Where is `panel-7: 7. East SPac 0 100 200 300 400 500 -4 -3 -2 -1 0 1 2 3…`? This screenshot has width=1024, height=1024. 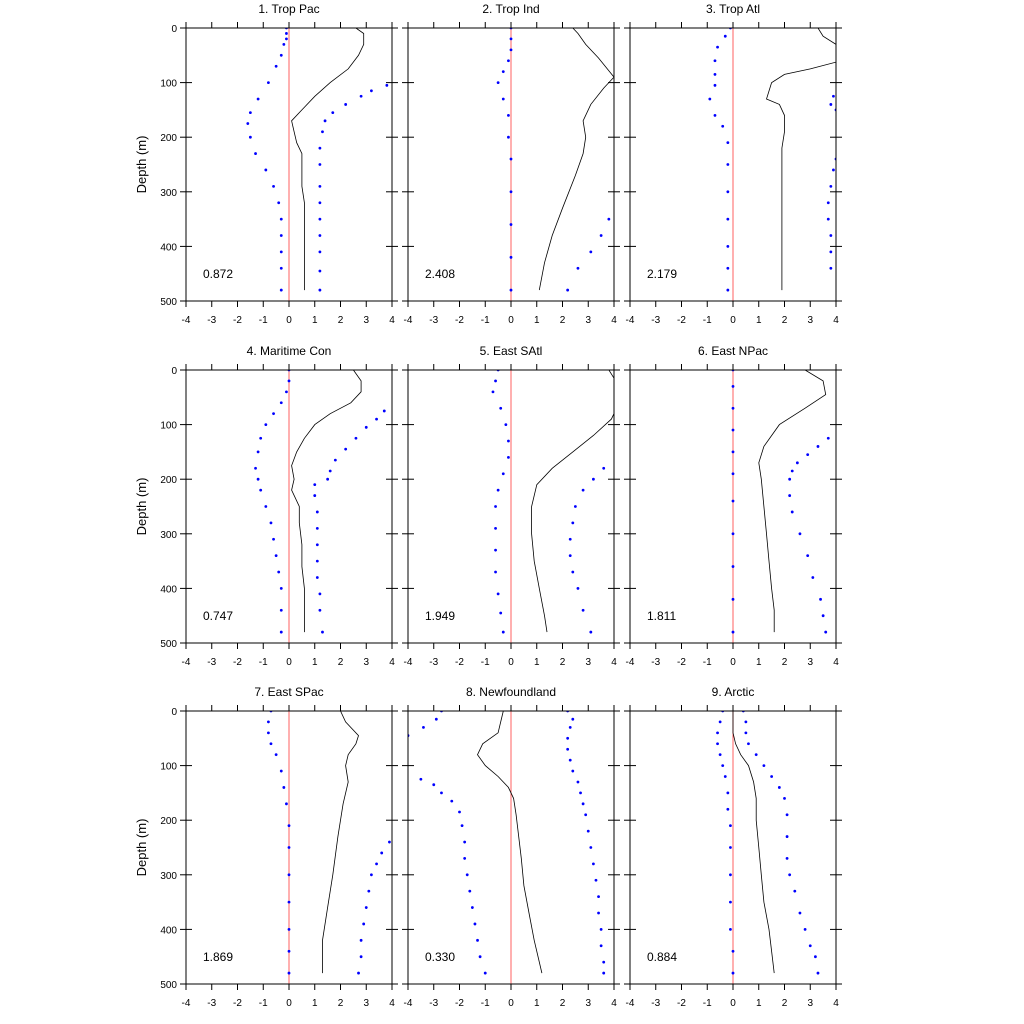 panel-7: 7. East SPac 0 100 200 300 400 500 -4 -3 -2 -1 0 1 2 3… is located at coordinates (266, 847).